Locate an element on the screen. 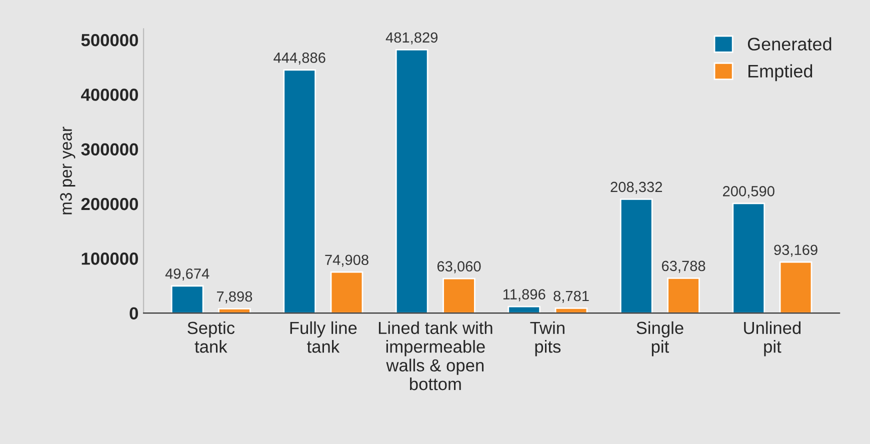  data-label: 481,829 is located at coordinates (412, 38).